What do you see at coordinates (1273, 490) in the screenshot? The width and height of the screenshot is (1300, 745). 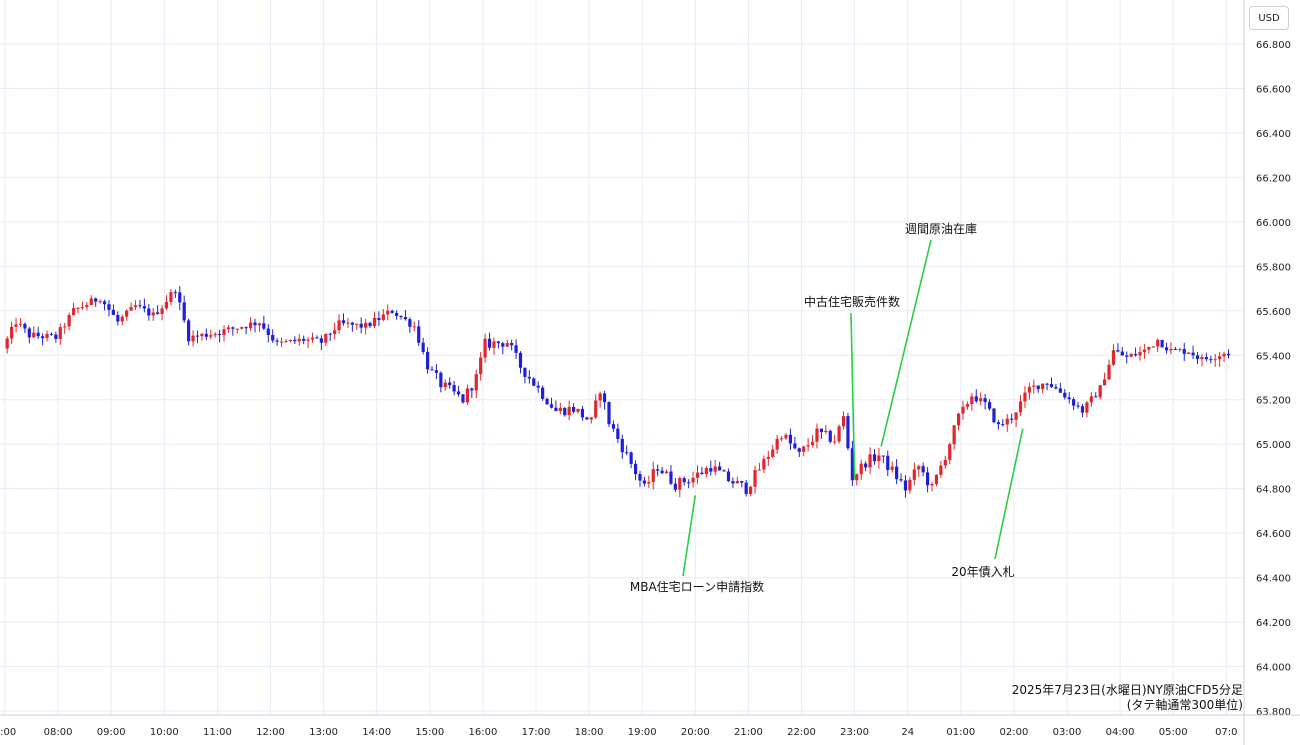 I see `y-tick-label: 64.800` at bounding box center [1273, 490].